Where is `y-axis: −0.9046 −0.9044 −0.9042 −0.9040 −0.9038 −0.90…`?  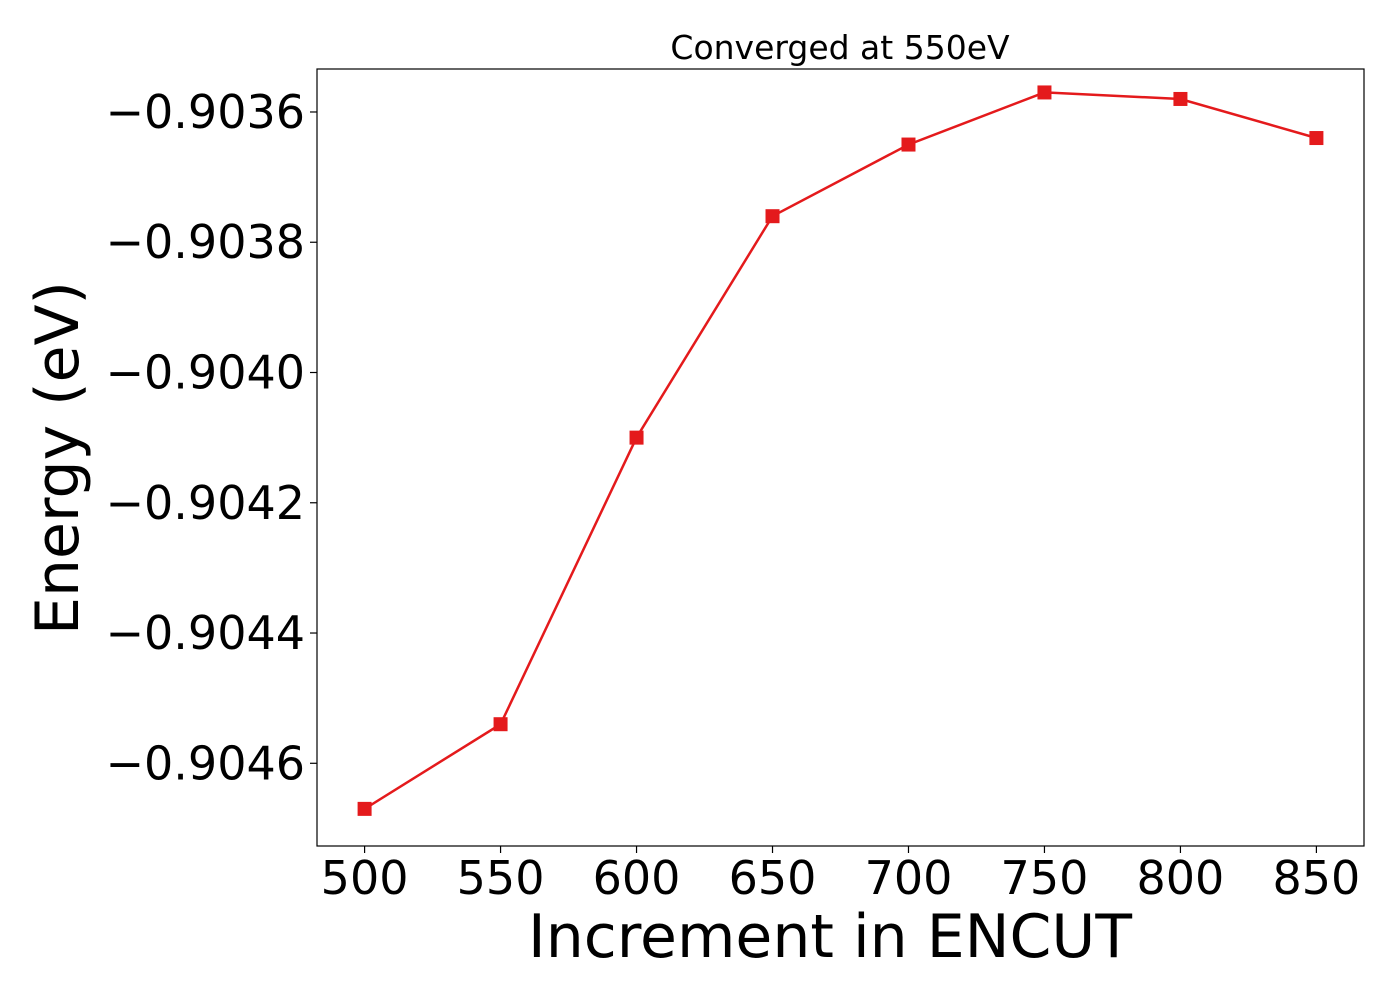 y-axis: −0.9046 −0.9044 −0.9042 −0.9040 −0.9038 −0.90… is located at coordinates (211, 437).